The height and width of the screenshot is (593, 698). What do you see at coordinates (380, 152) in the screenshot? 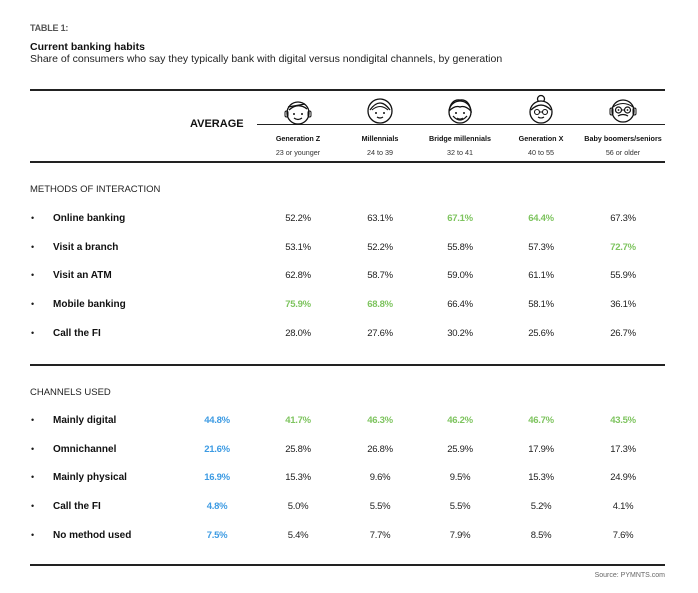
I see `generation-age-range: 24 to 39` at bounding box center [380, 152].